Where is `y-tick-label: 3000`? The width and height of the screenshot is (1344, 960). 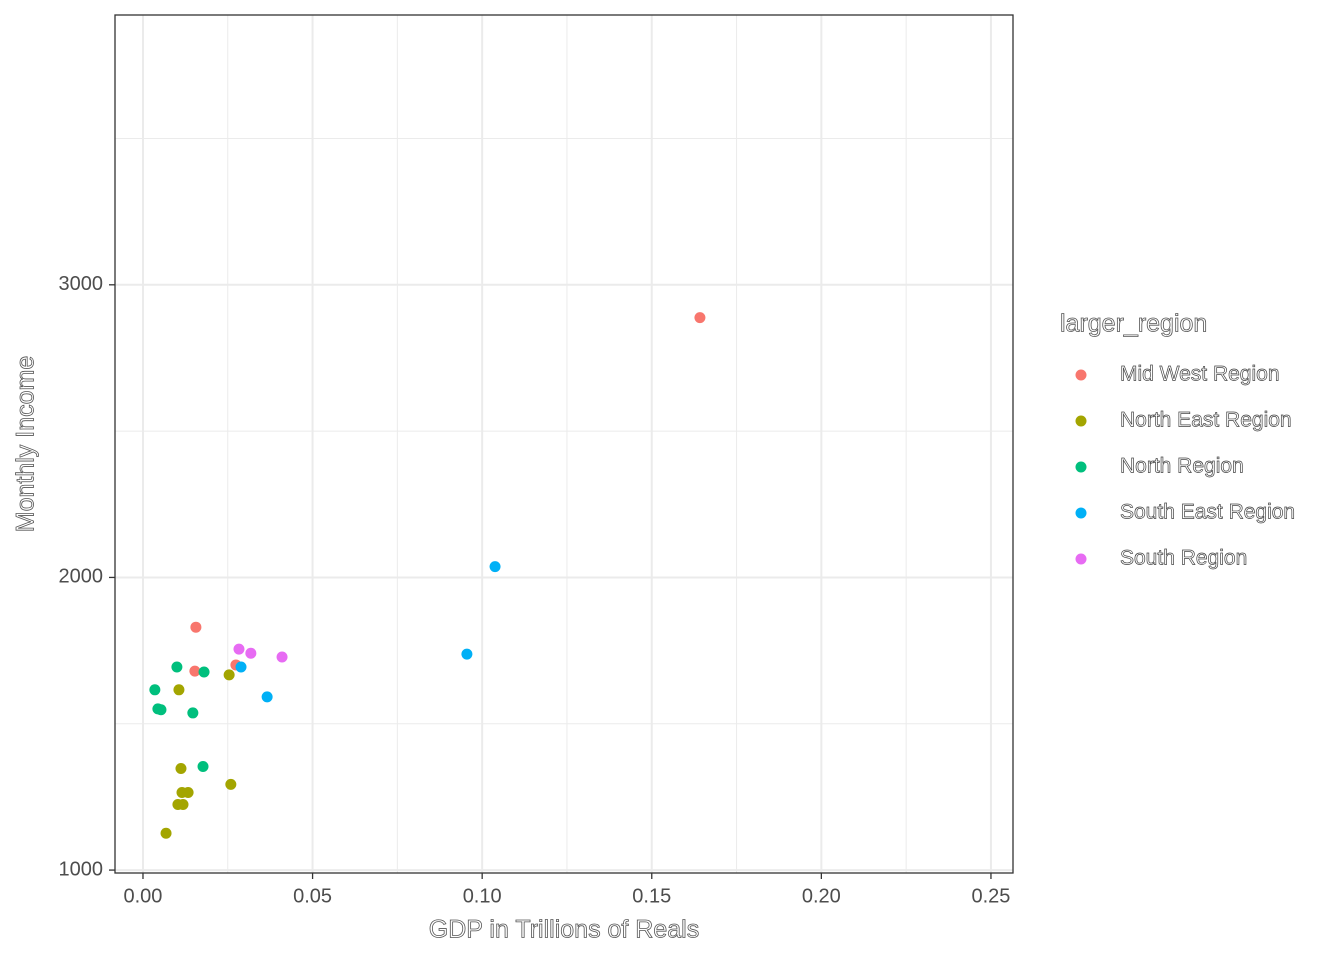 y-tick-label: 3000 is located at coordinates (81, 284).